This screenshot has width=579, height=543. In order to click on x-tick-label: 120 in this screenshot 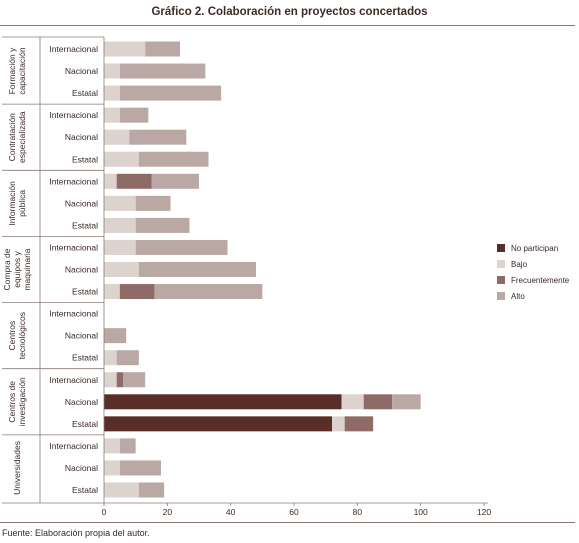, I will do `click(484, 512)`.